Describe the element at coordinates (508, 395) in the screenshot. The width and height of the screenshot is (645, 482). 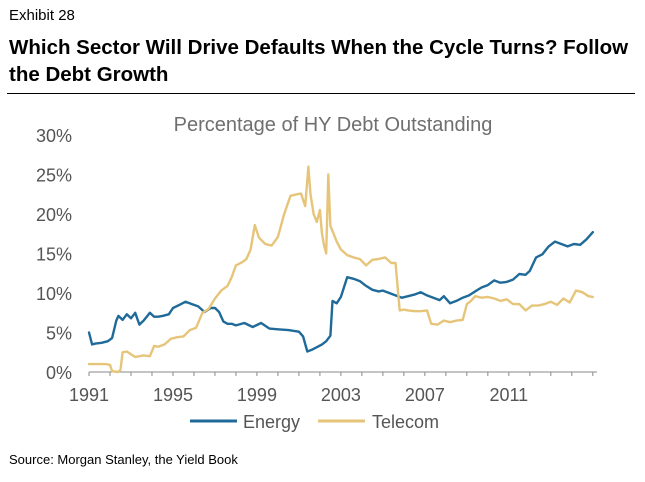
I see `x-tick-label: 2011` at that location.